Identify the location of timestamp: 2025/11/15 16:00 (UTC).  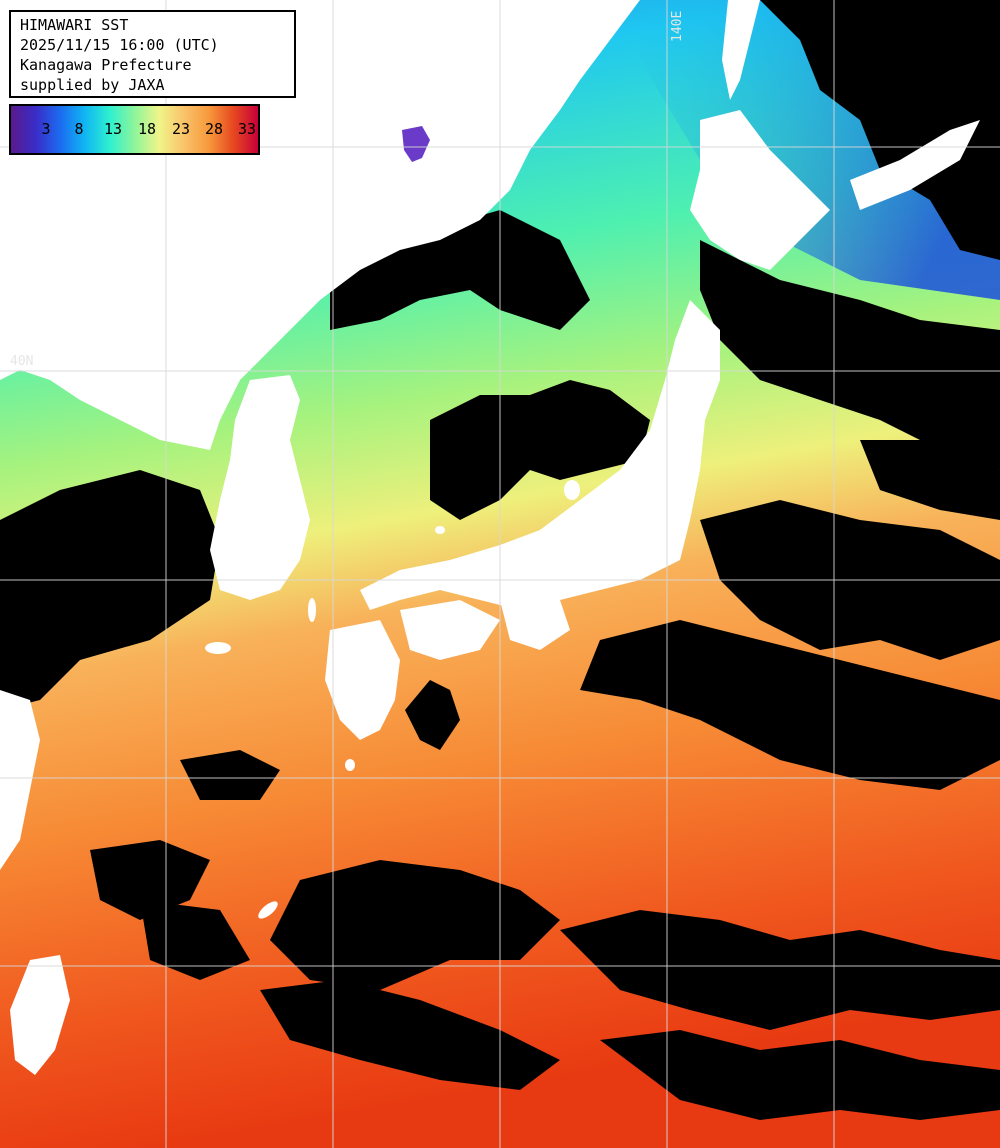
(119, 45).